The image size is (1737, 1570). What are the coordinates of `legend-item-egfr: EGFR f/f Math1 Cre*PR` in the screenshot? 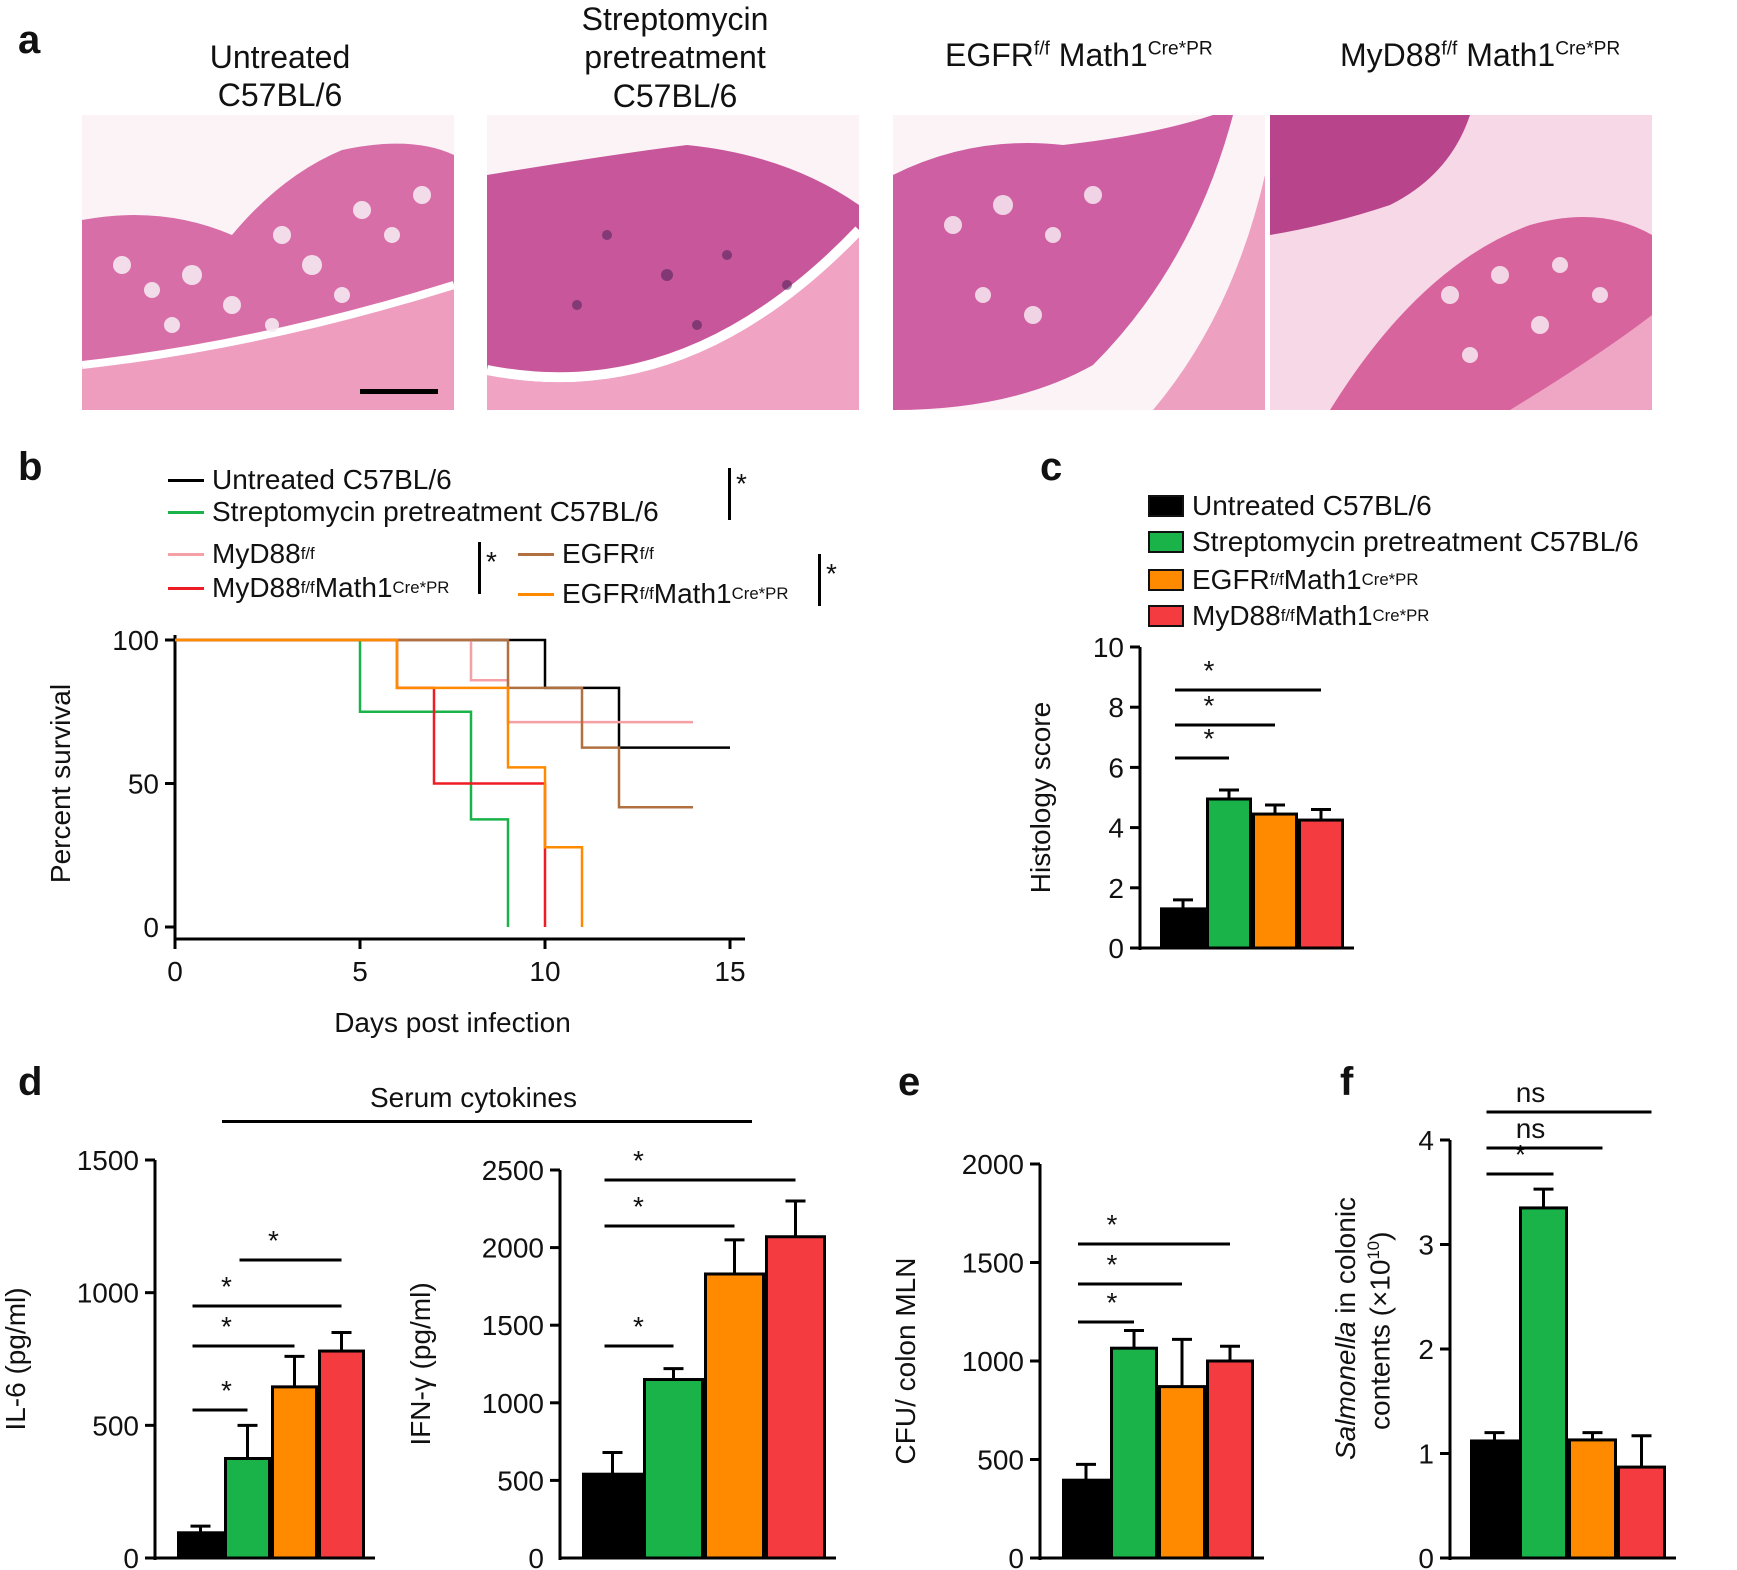 It's located at (1283, 580).